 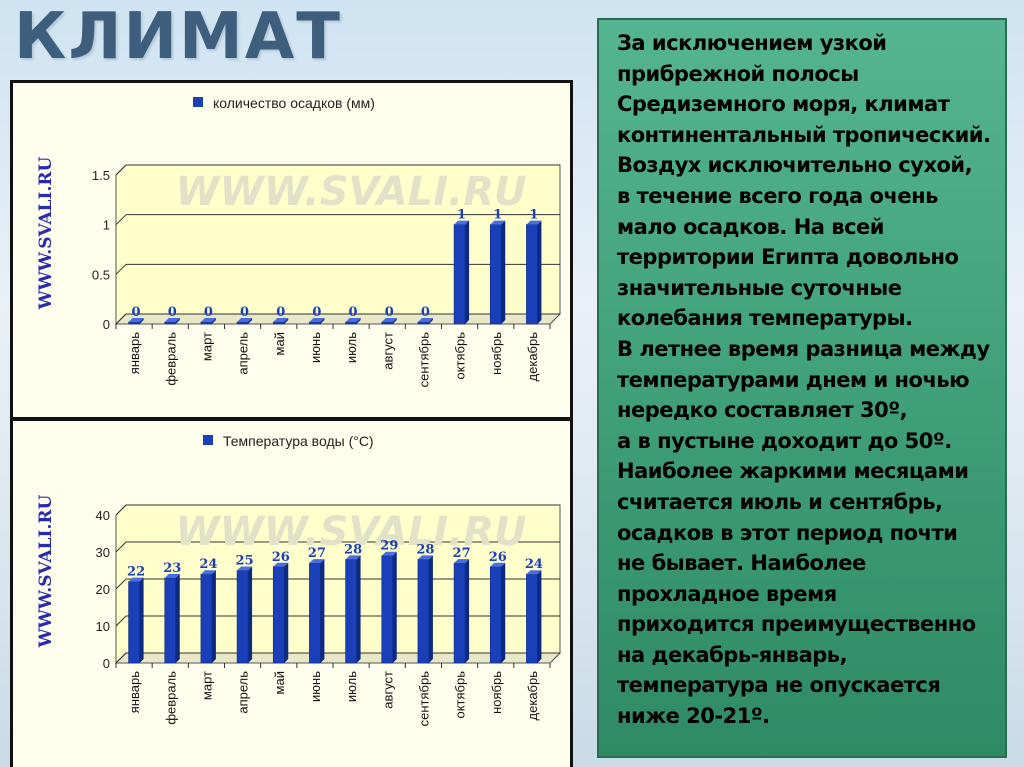 I want to click on text-line: Наиболее жаркими месяцами, so click(x=793, y=471).